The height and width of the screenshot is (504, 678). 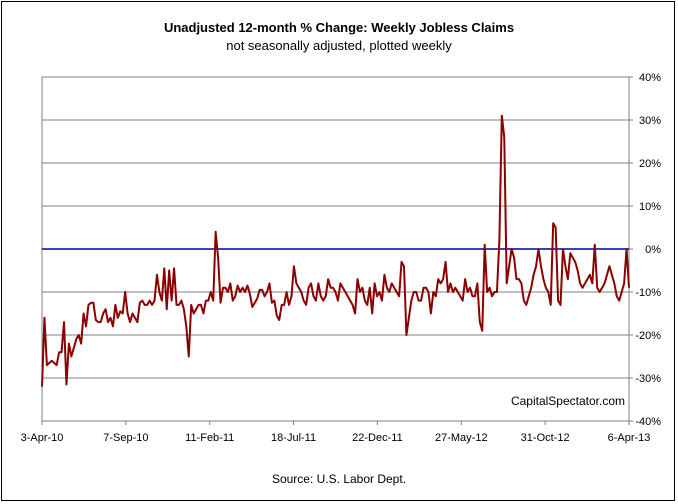 What do you see at coordinates (648, 379) in the screenshot?
I see `y-tick-label: -30%` at bounding box center [648, 379].